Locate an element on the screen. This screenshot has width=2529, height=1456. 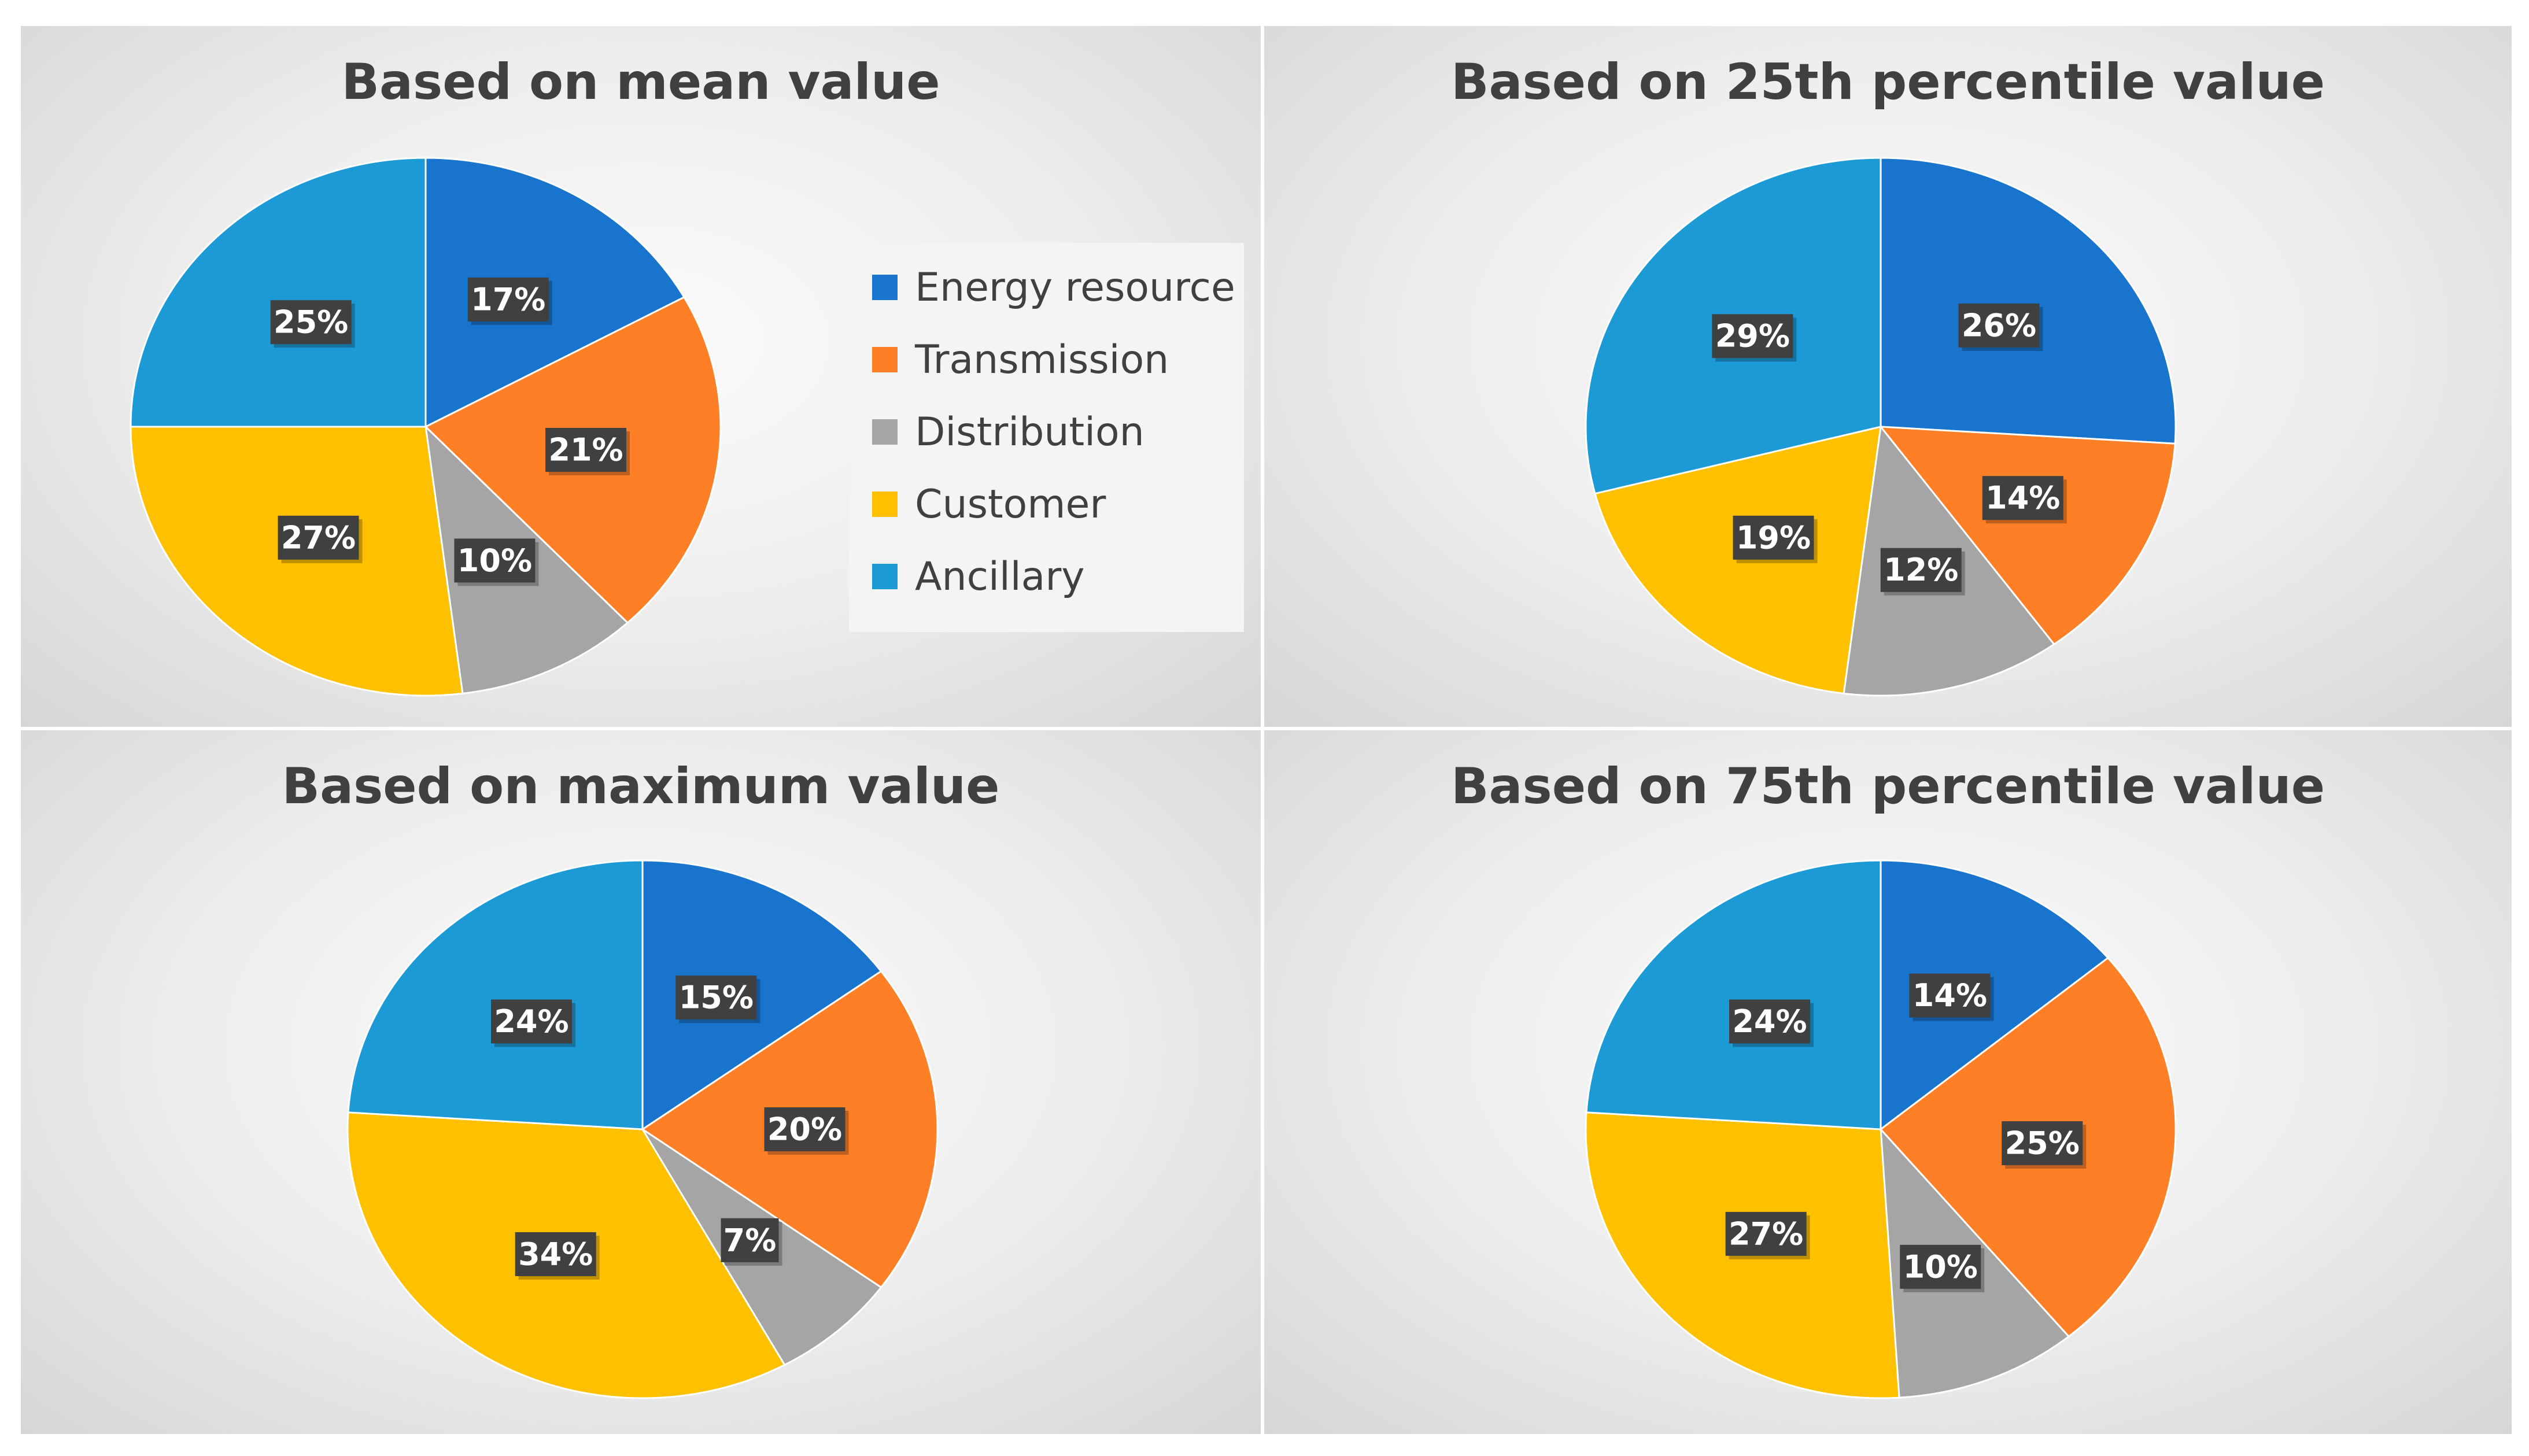
legend-item-customer: Customer is located at coordinates (989, 504).